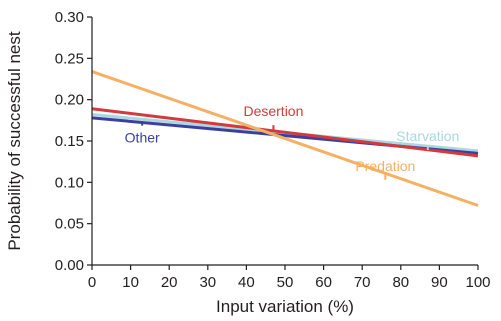 The height and width of the screenshot is (321, 501). I want to click on y-tick-label: 0.15, so click(69, 141).